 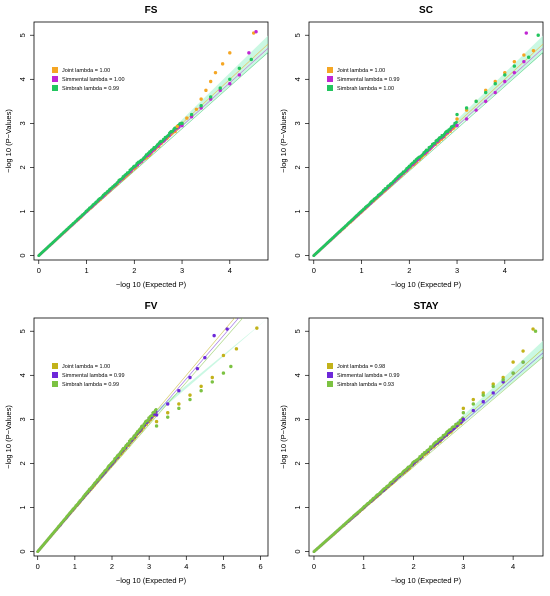 I want to click on panel-title: STAY, so click(x=425, y=306).